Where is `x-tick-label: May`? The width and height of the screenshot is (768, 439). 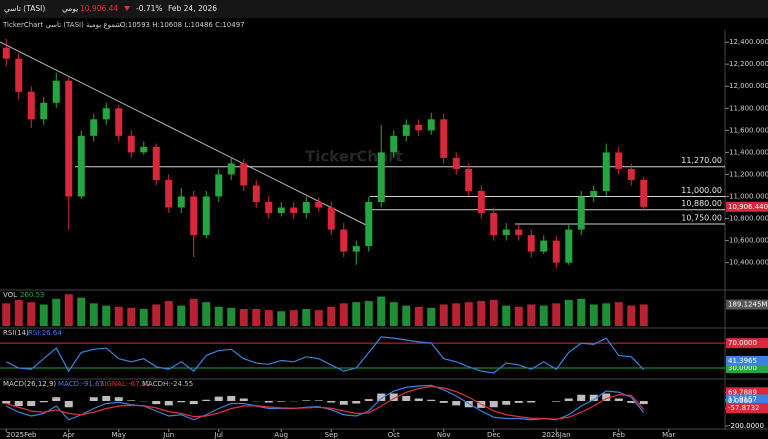 x-tick-label: May is located at coordinates (119, 435).